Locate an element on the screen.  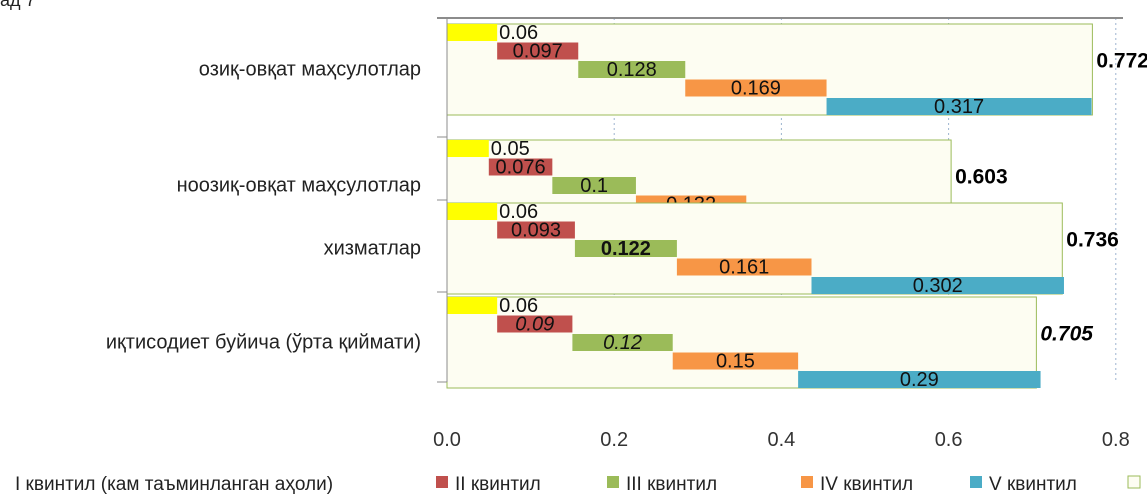
legend-label: II квинтил is located at coordinates (498, 484).